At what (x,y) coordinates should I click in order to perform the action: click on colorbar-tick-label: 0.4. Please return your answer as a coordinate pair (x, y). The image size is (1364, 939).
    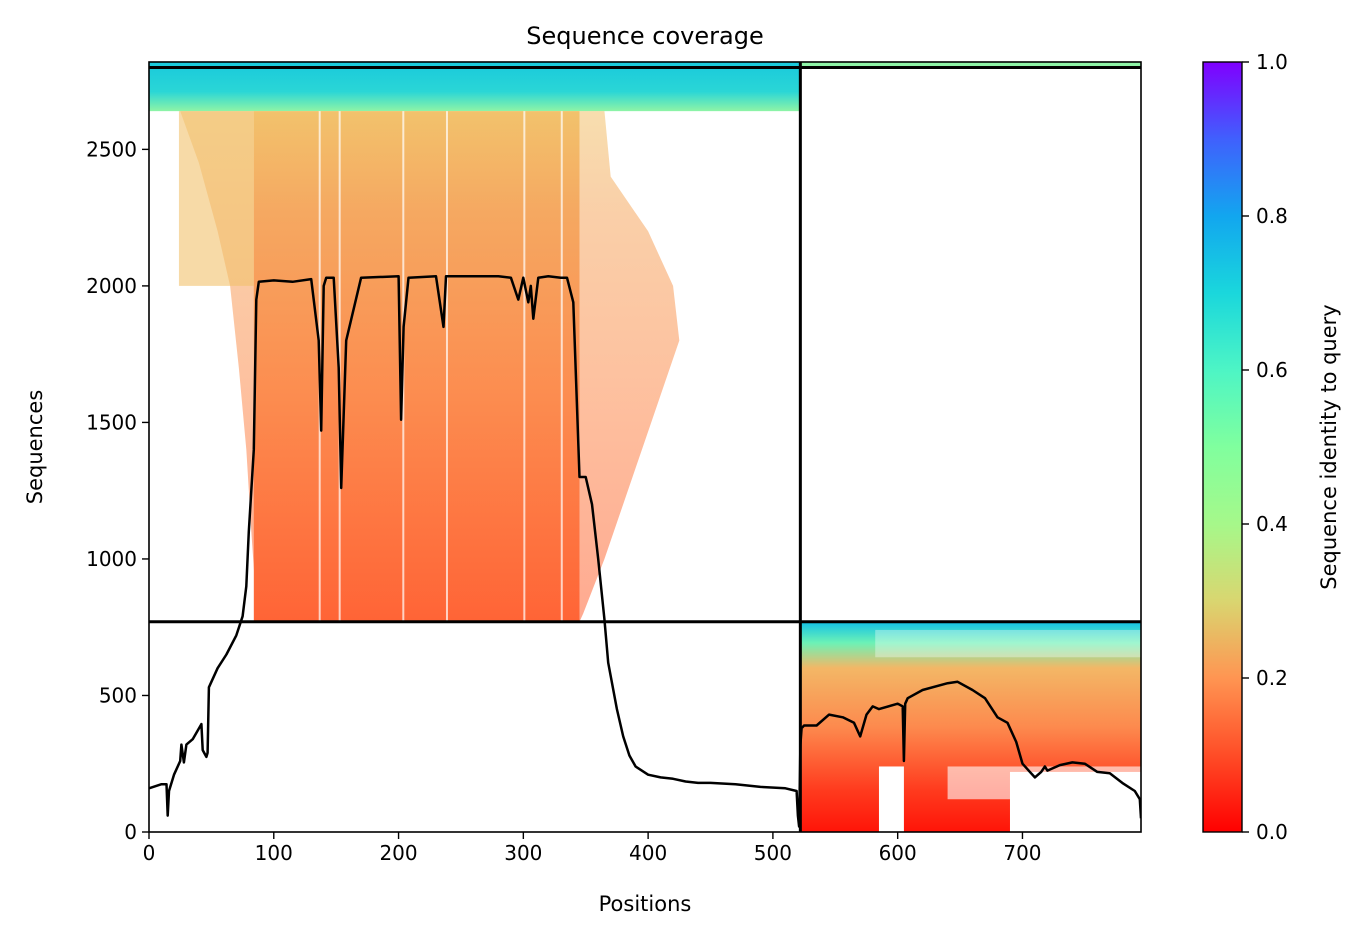
    Looking at the image, I should click on (1272, 524).